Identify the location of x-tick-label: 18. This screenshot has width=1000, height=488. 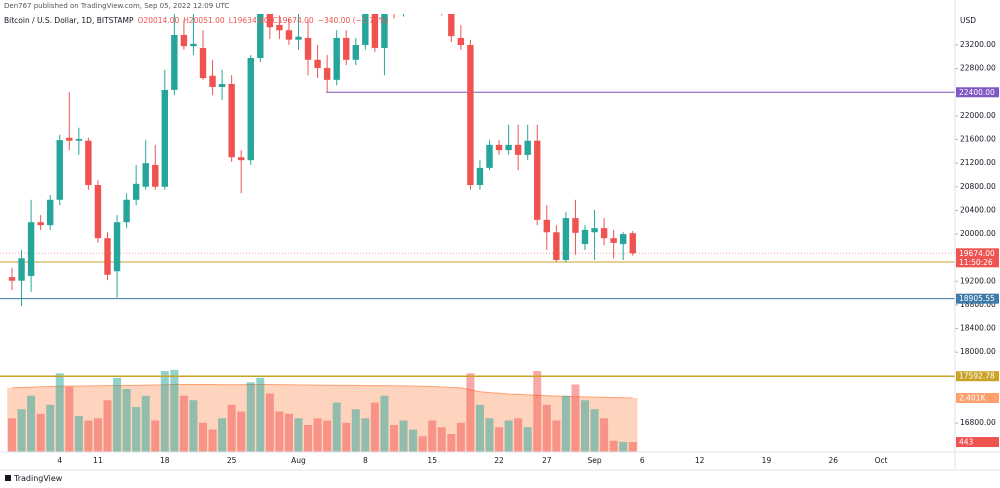
(165, 460).